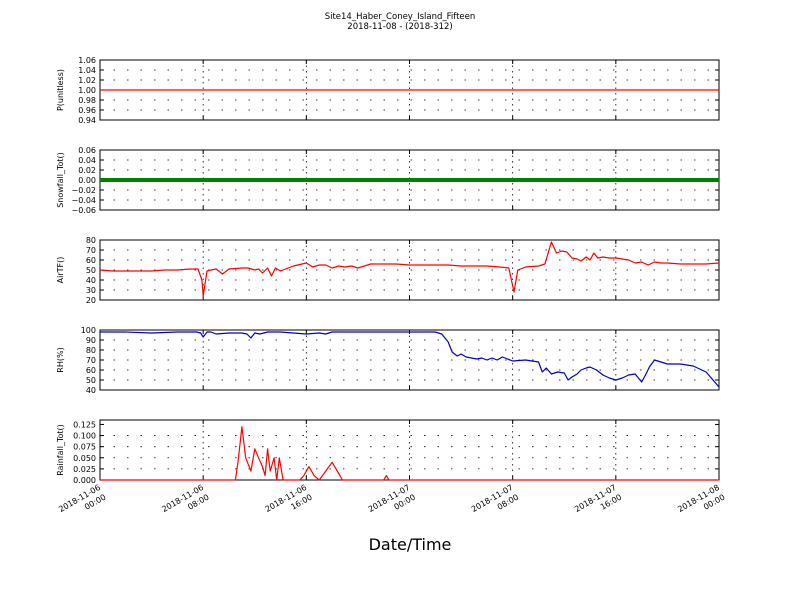 This screenshot has height=600, width=800. What do you see at coordinates (60, 270) in the screenshot?
I see `y-axis-label: AirTF()` at bounding box center [60, 270].